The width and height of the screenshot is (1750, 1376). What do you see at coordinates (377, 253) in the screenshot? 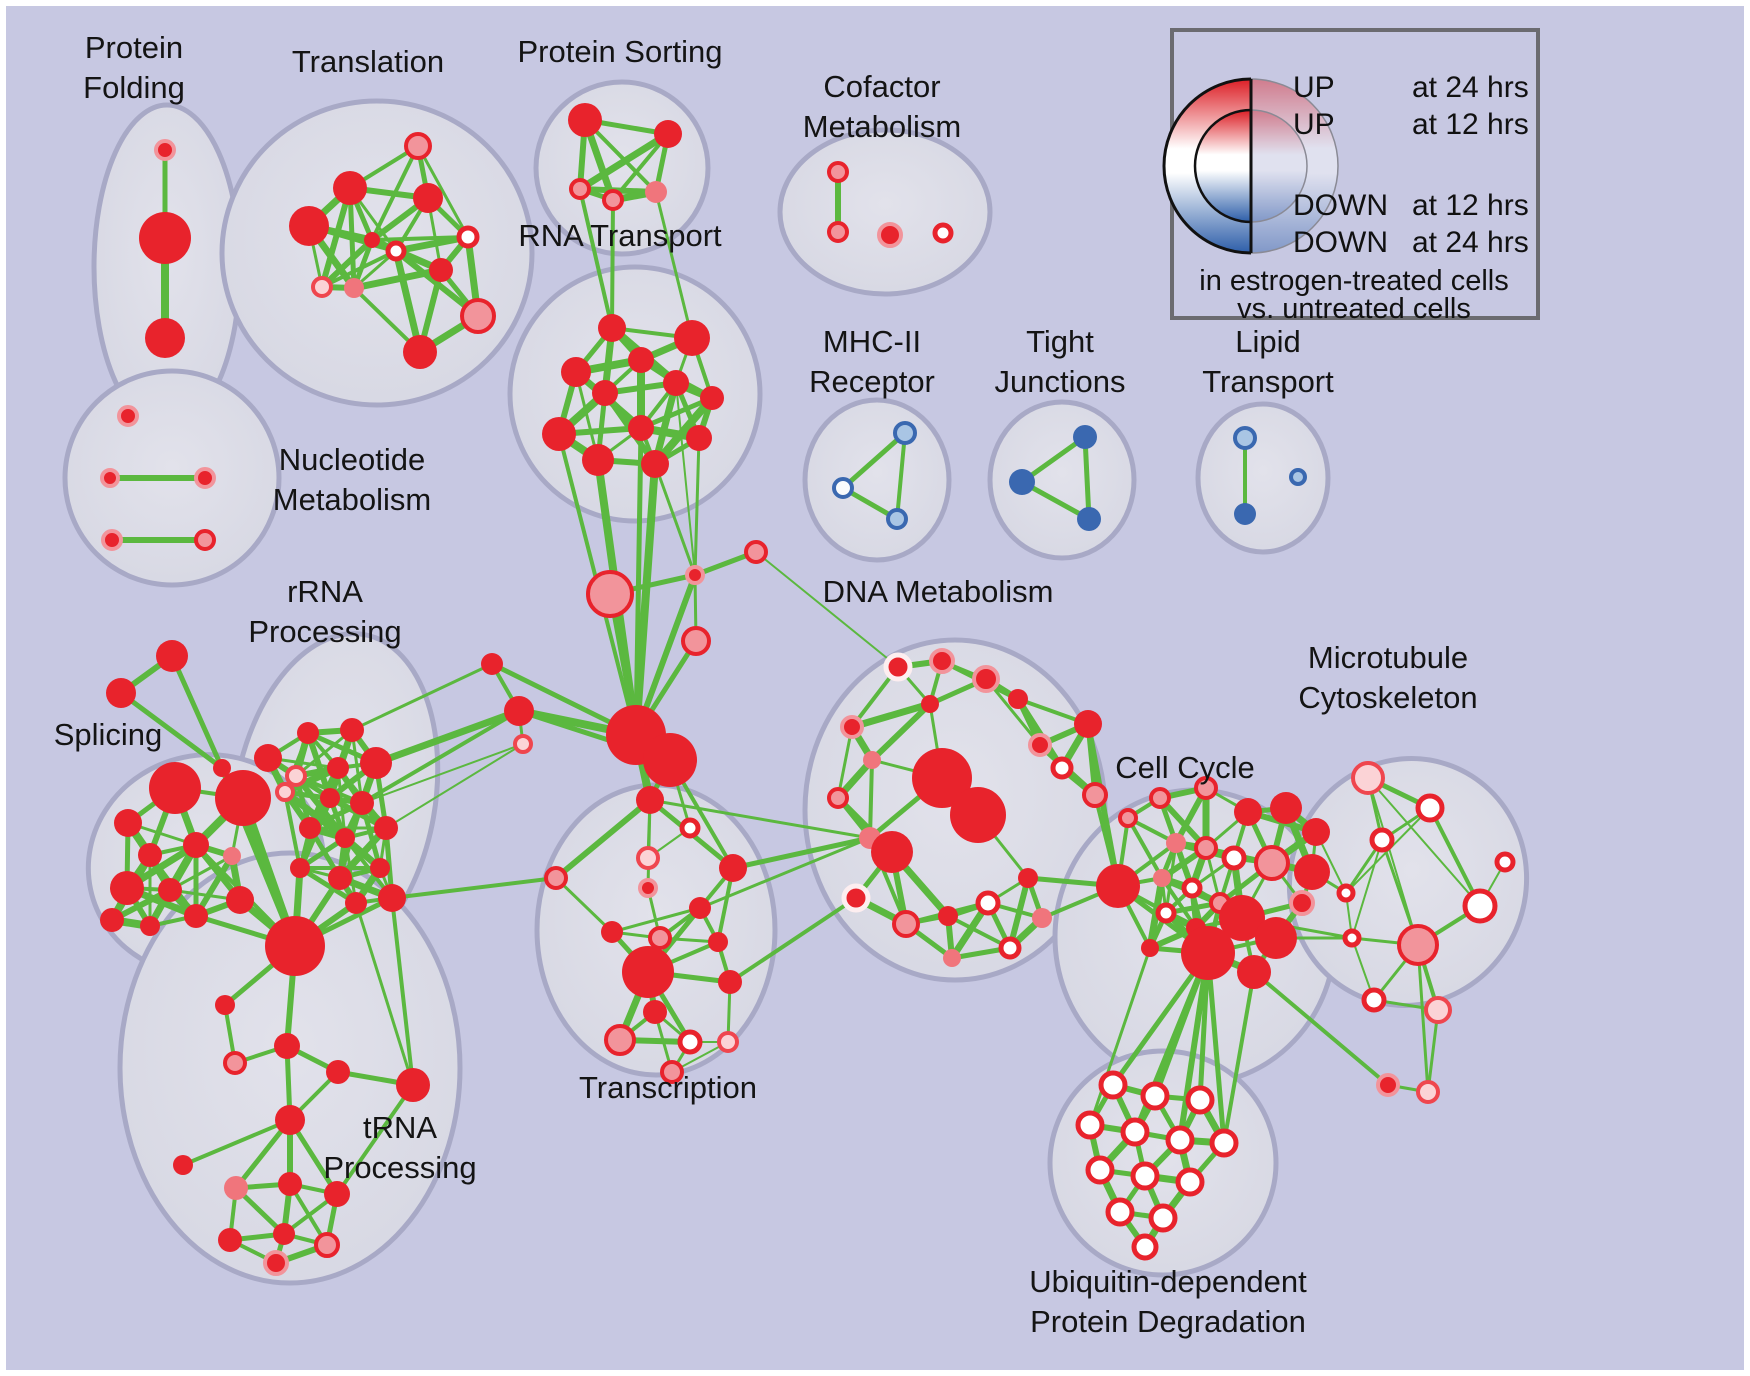
I see `cluster-ellipse-TR` at bounding box center [377, 253].